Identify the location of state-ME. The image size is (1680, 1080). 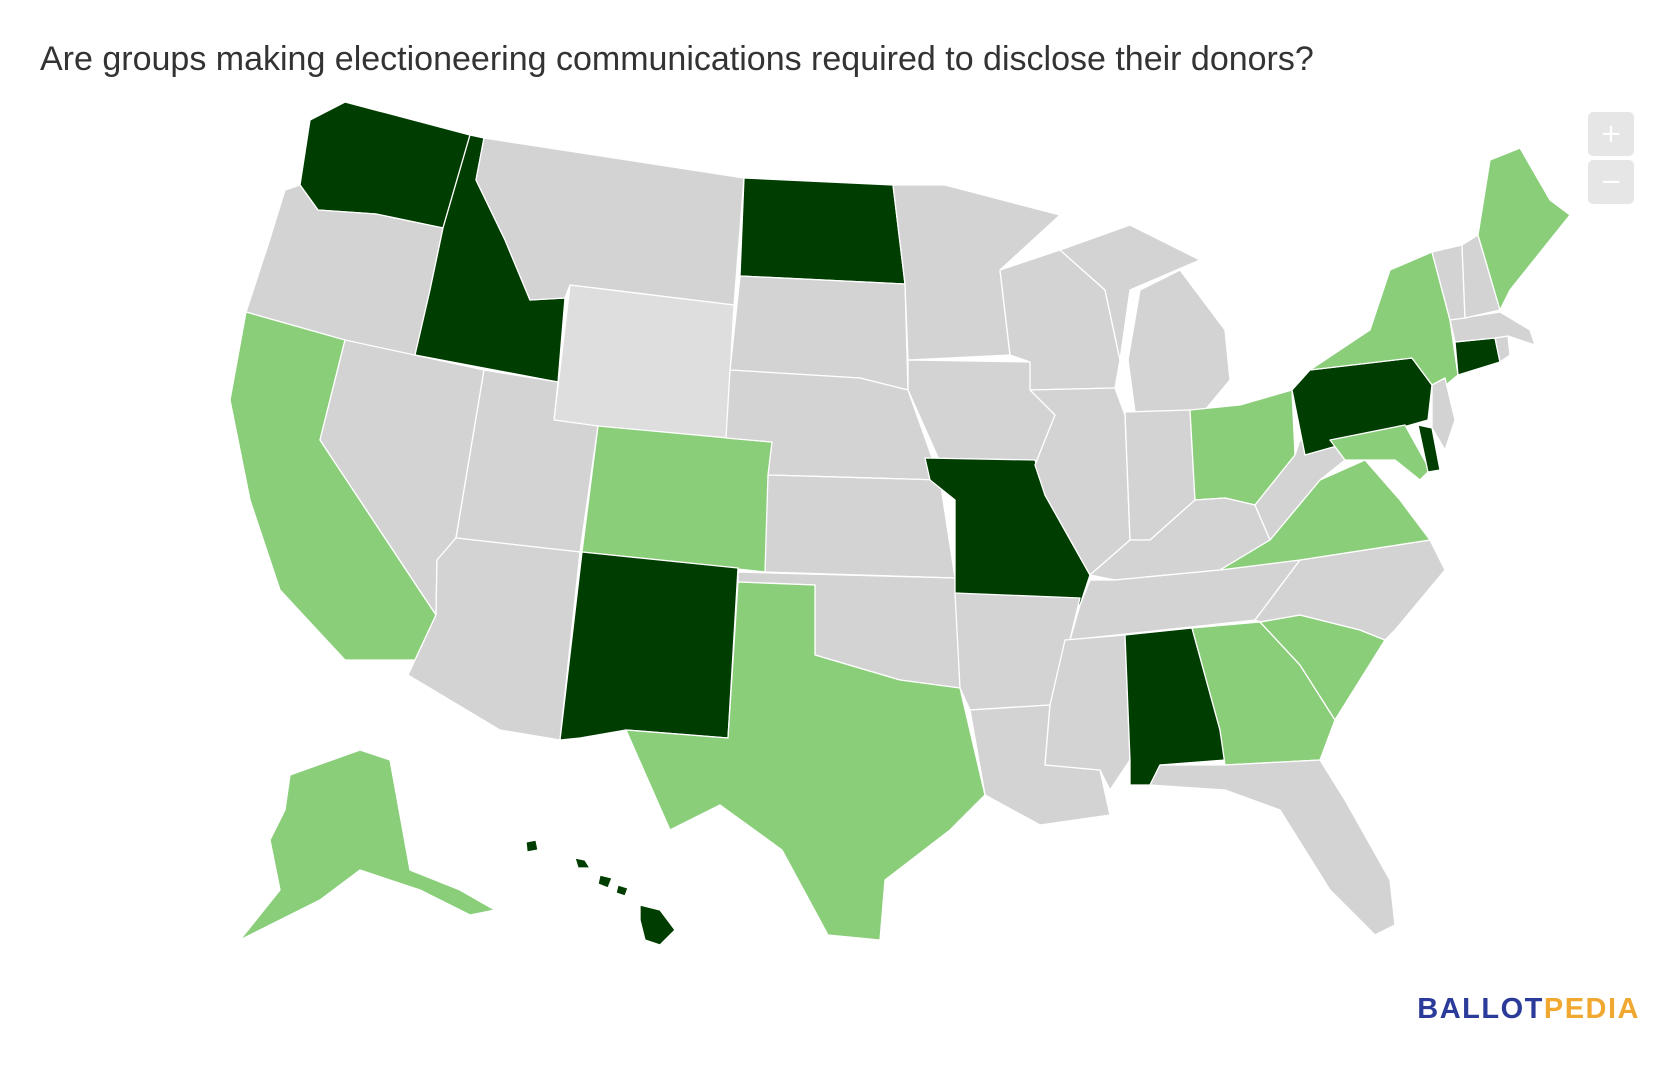
(1524, 229).